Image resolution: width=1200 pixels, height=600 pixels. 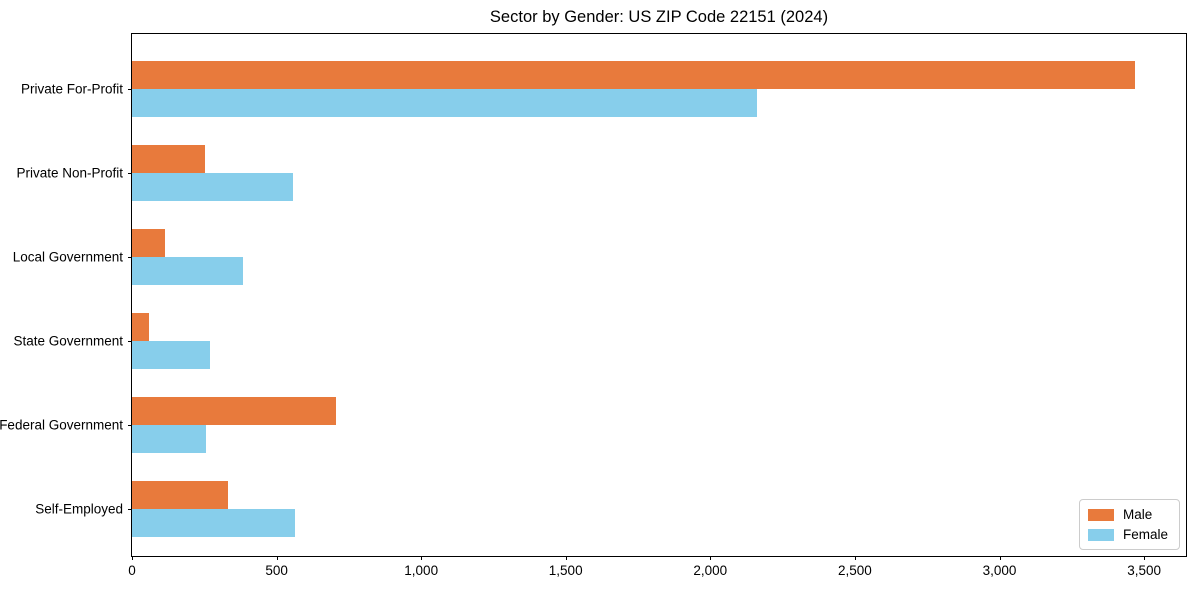 What do you see at coordinates (854, 570) in the screenshot?
I see `x-axis-tick-label: 2,500` at bounding box center [854, 570].